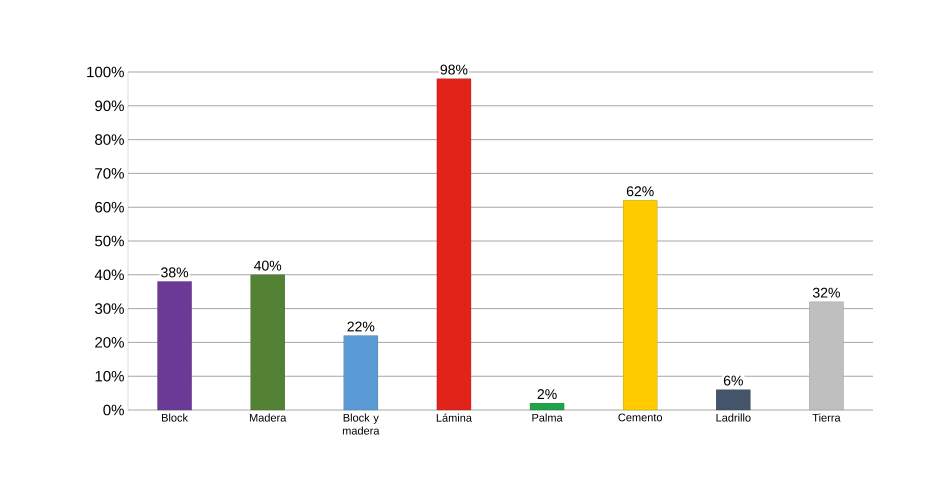 The image size is (944, 495). I want to click on y-tick-label: 20%, so click(109, 342).